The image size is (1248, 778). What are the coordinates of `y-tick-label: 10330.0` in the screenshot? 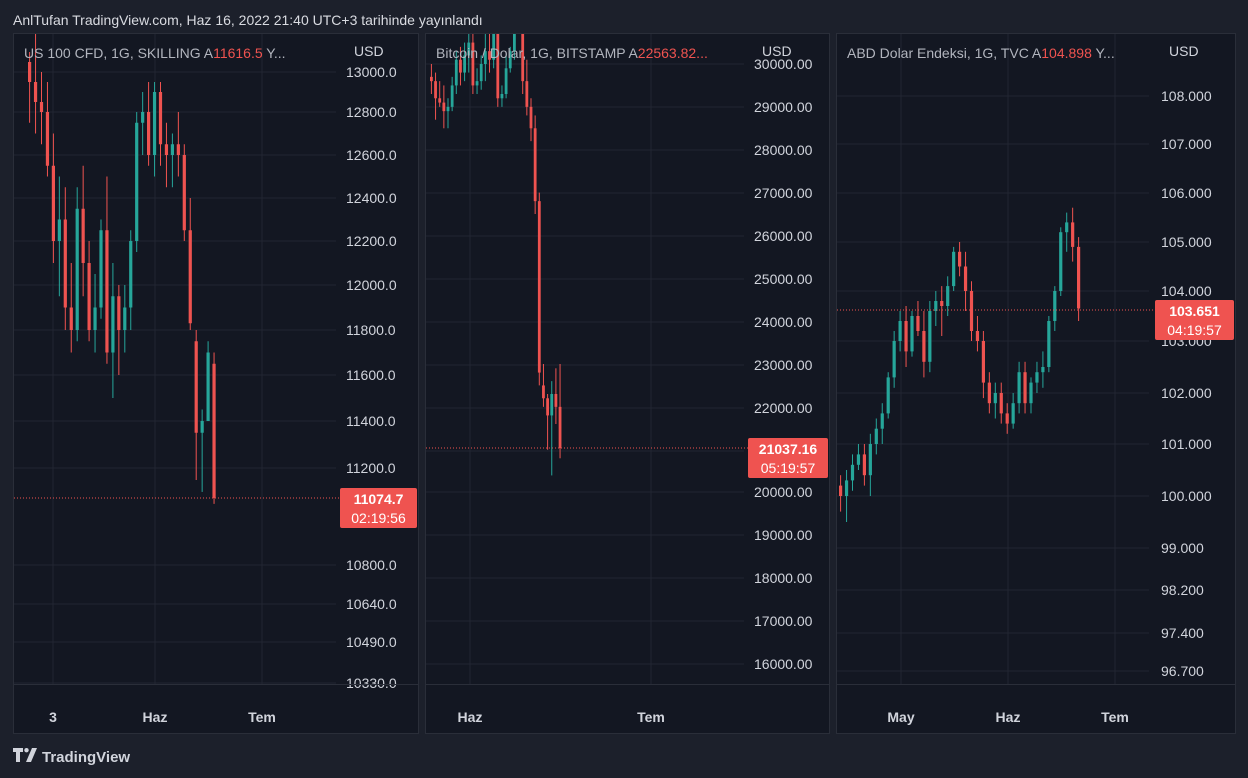 It's located at (371, 683).